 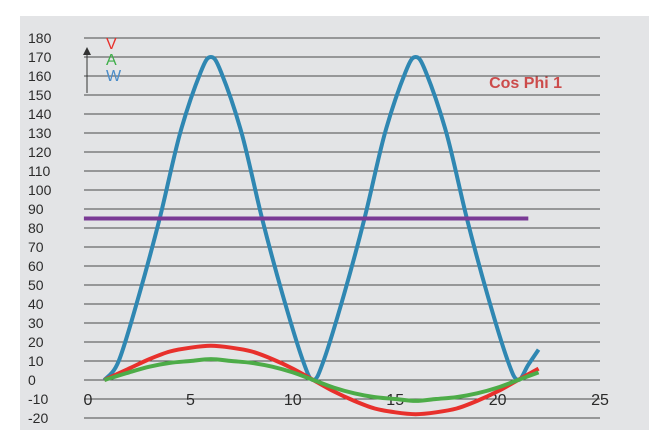 What do you see at coordinates (40, 57) in the screenshot?
I see `y-tick-label: 170` at bounding box center [40, 57].